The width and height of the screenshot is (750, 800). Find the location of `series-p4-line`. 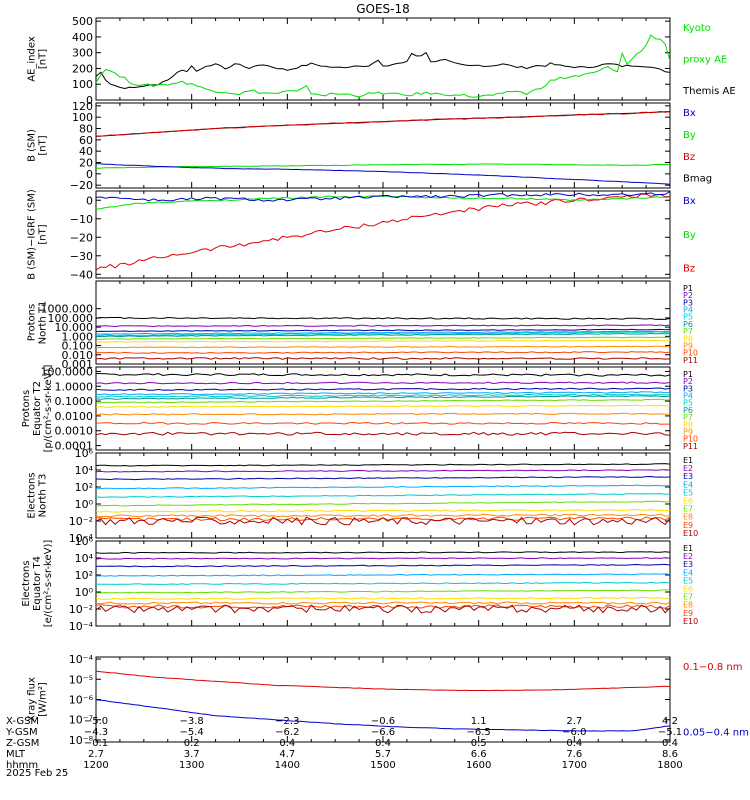

series-p4-line is located at coordinates (383, 393).